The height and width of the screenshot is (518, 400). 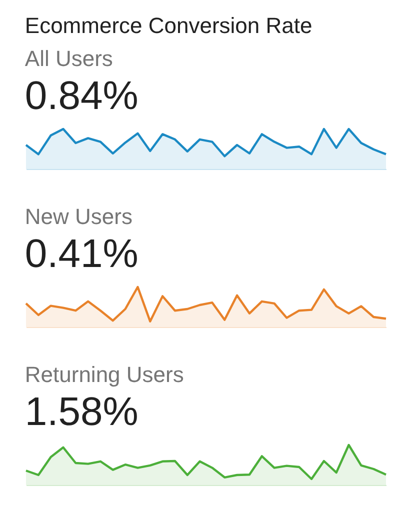 What do you see at coordinates (78, 216) in the screenshot?
I see `chart-subtitle: New Users` at bounding box center [78, 216].